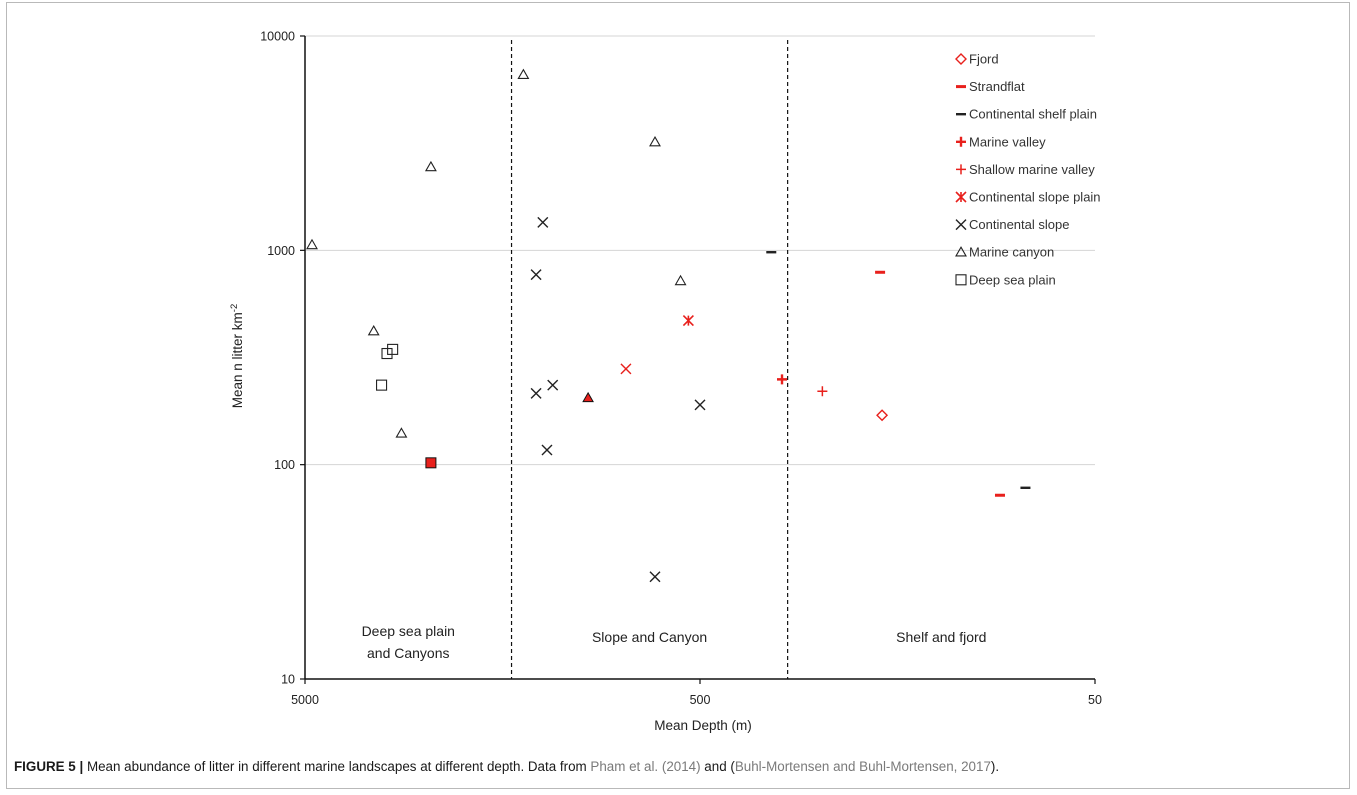 Image resolution: width=1357 pixels, height=795 pixels. Describe the element at coordinates (284, 465) in the screenshot. I see `y-tick-label: 100` at that location.